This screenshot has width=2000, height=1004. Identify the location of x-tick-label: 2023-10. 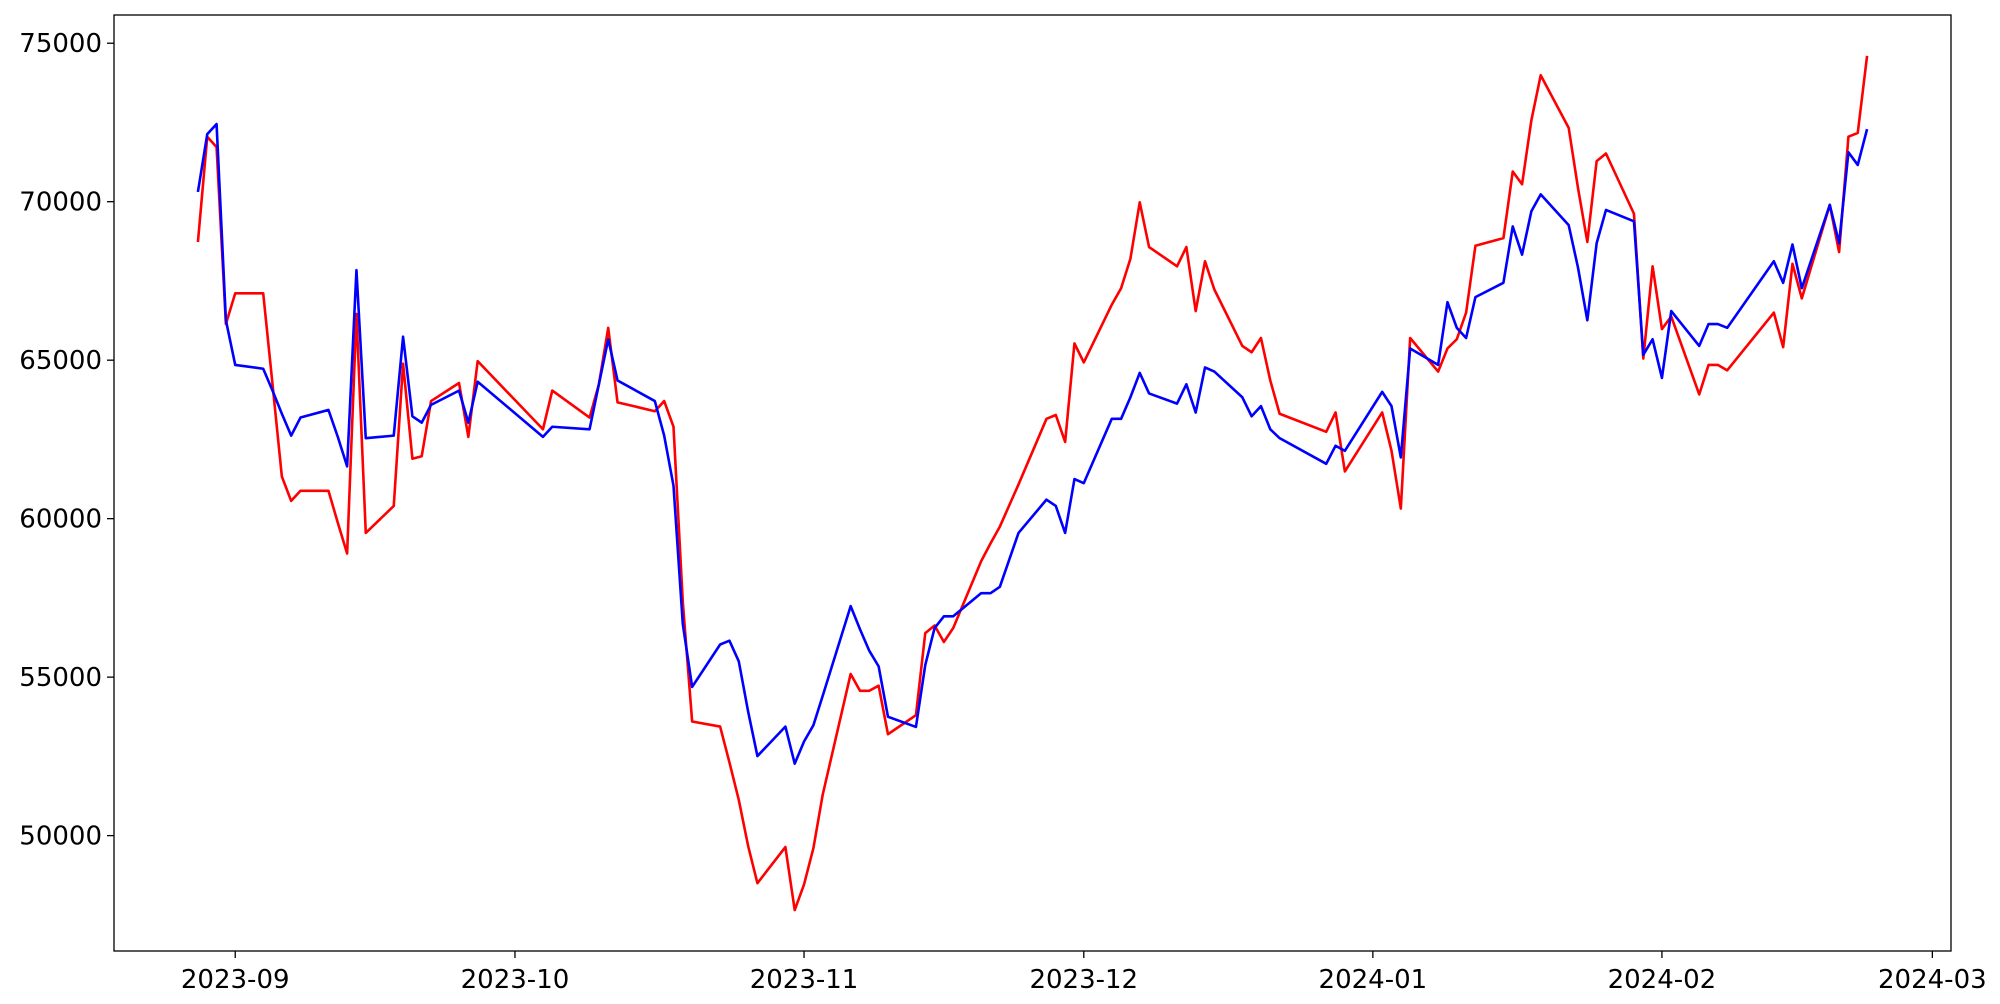
(515, 980).